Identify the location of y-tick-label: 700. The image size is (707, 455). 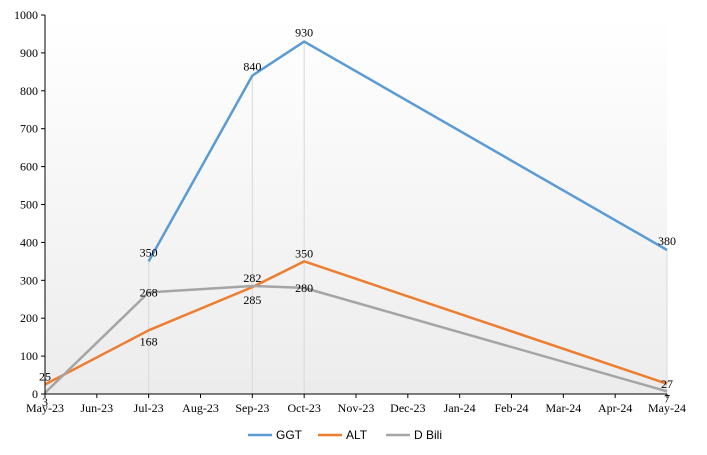
(29, 129).